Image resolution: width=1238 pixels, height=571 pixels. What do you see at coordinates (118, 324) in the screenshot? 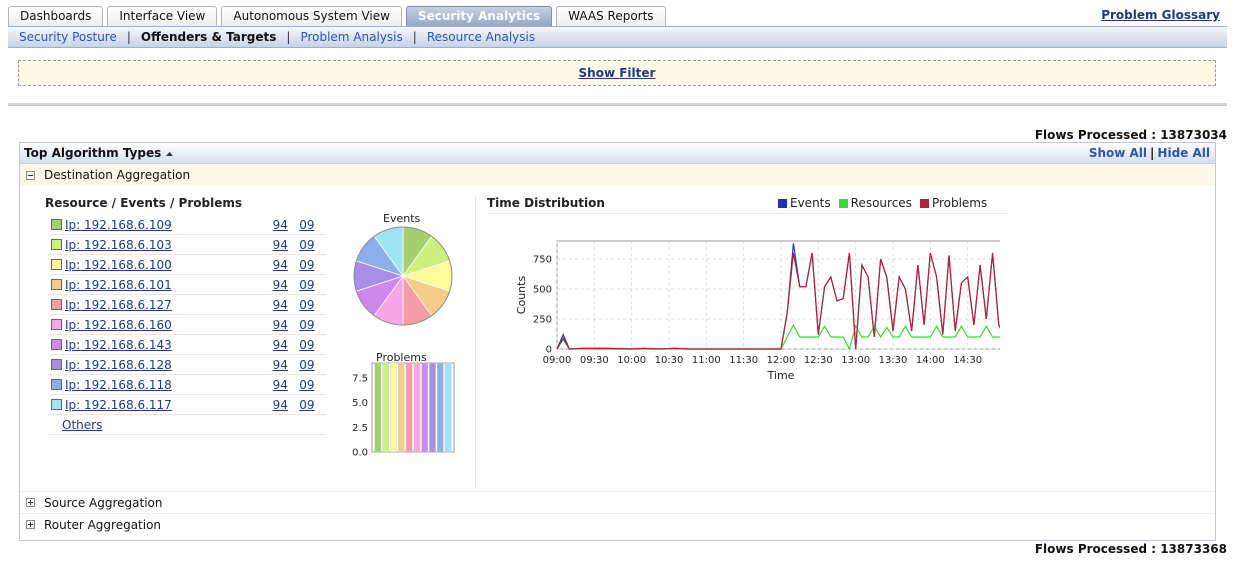
I see `resource-ip-link: Ip: 192.168.6.160` at bounding box center [118, 324].